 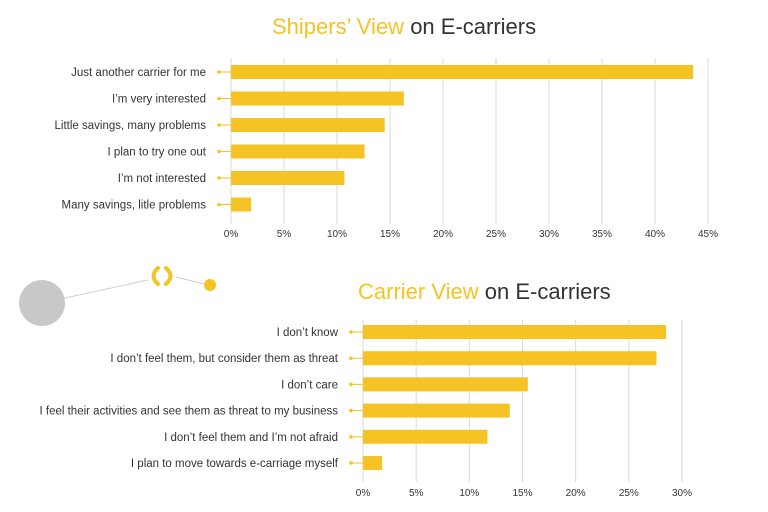 What do you see at coordinates (162, 276) in the screenshot?
I see `parentheses-icon` at bounding box center [162, 276].